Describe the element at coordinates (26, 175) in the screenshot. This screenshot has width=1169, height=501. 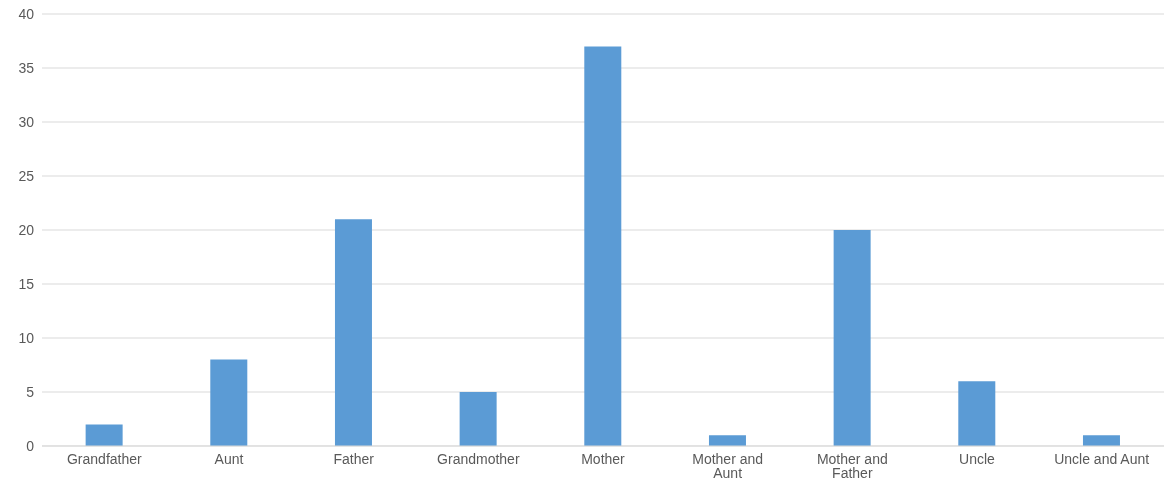
I see `y-tick-label: 25` at that location.